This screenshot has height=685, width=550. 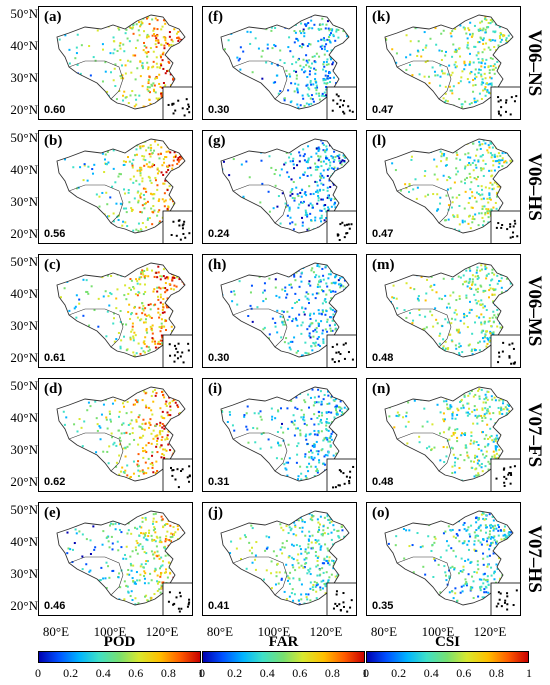 I want to click on map-panel: (j) 0.41, so click(x=279, y=559).